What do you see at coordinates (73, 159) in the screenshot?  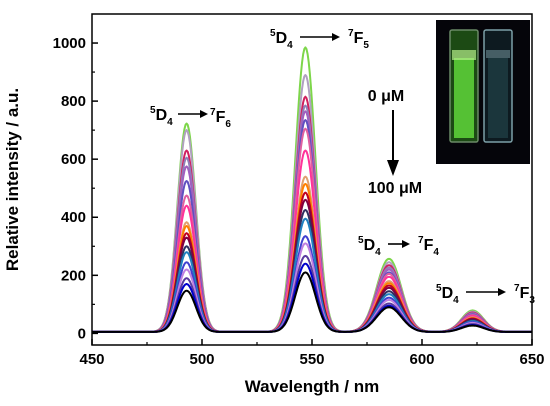 I see `y-tick-label: 600` at bounding box center [73, 159].